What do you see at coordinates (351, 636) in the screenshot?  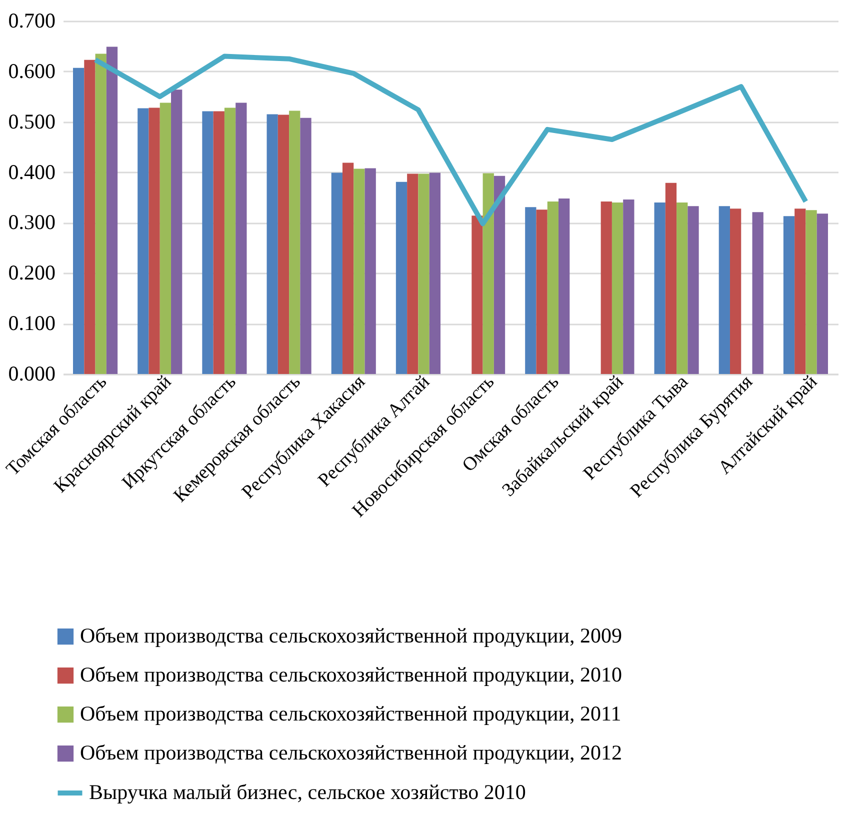 I see `legend-label: Объем производства сельскохозяйственной продукции, 2009` at bounding box center [351, 636].